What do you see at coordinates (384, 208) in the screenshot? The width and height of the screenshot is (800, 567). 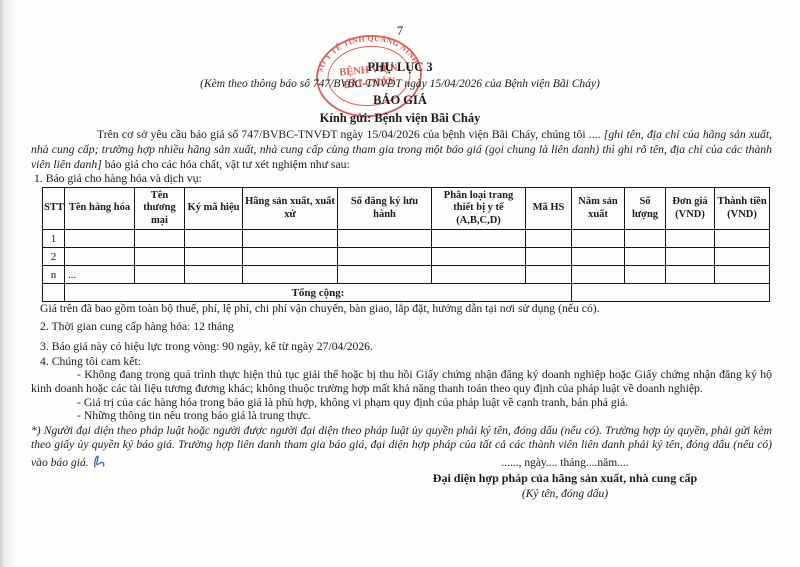 I see `col-so-dang-ky: Số đăng ký lưu hành` at bounding box center [384, 208].